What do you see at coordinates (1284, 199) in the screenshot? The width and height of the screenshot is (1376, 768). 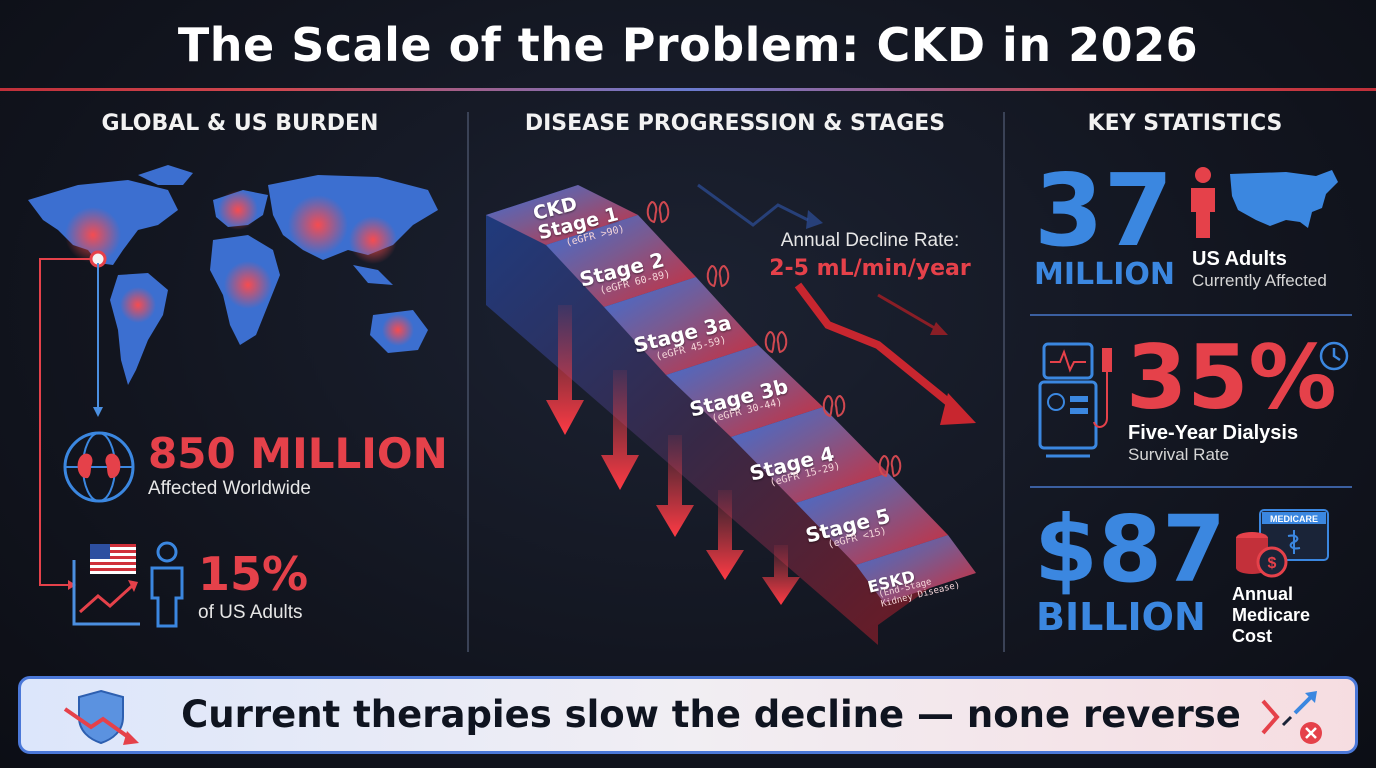 I see `us-map-icon` at bounding box center [1284, 199].